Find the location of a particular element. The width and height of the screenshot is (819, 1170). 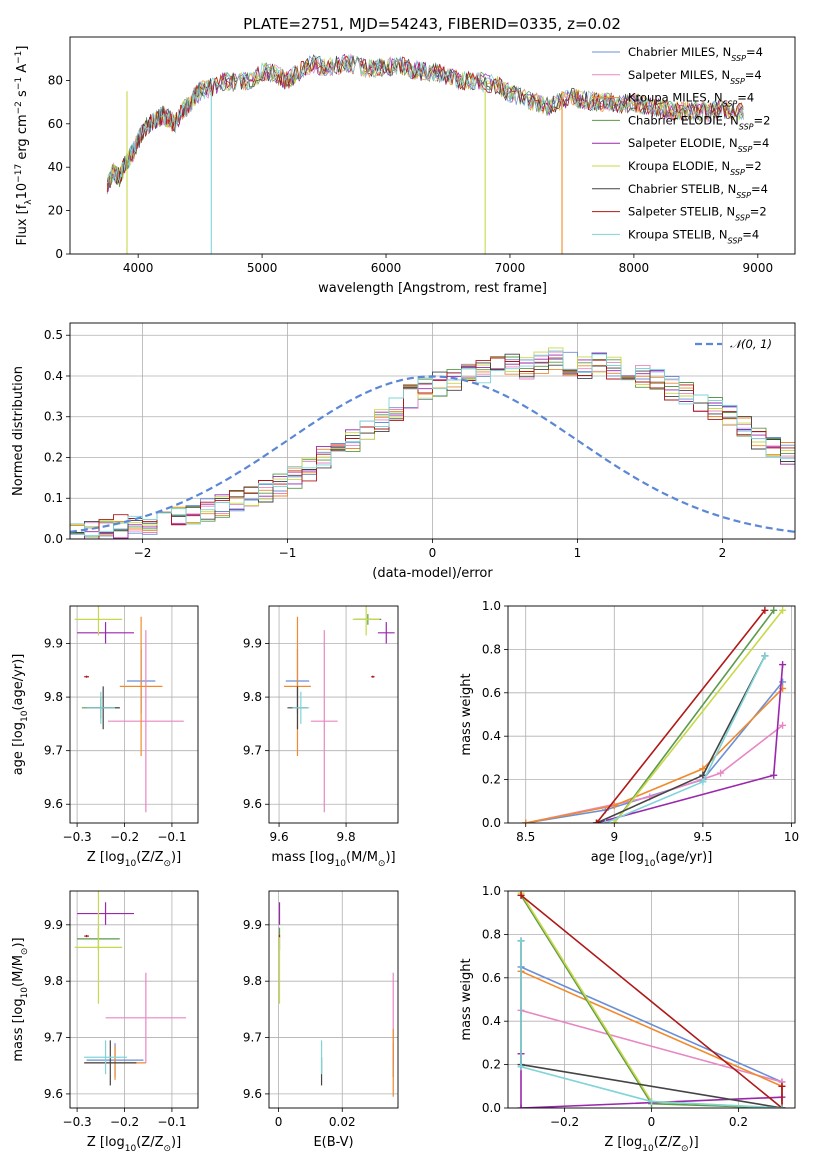

x-tick-label: 8.5 is located at coordinates (525, 837).